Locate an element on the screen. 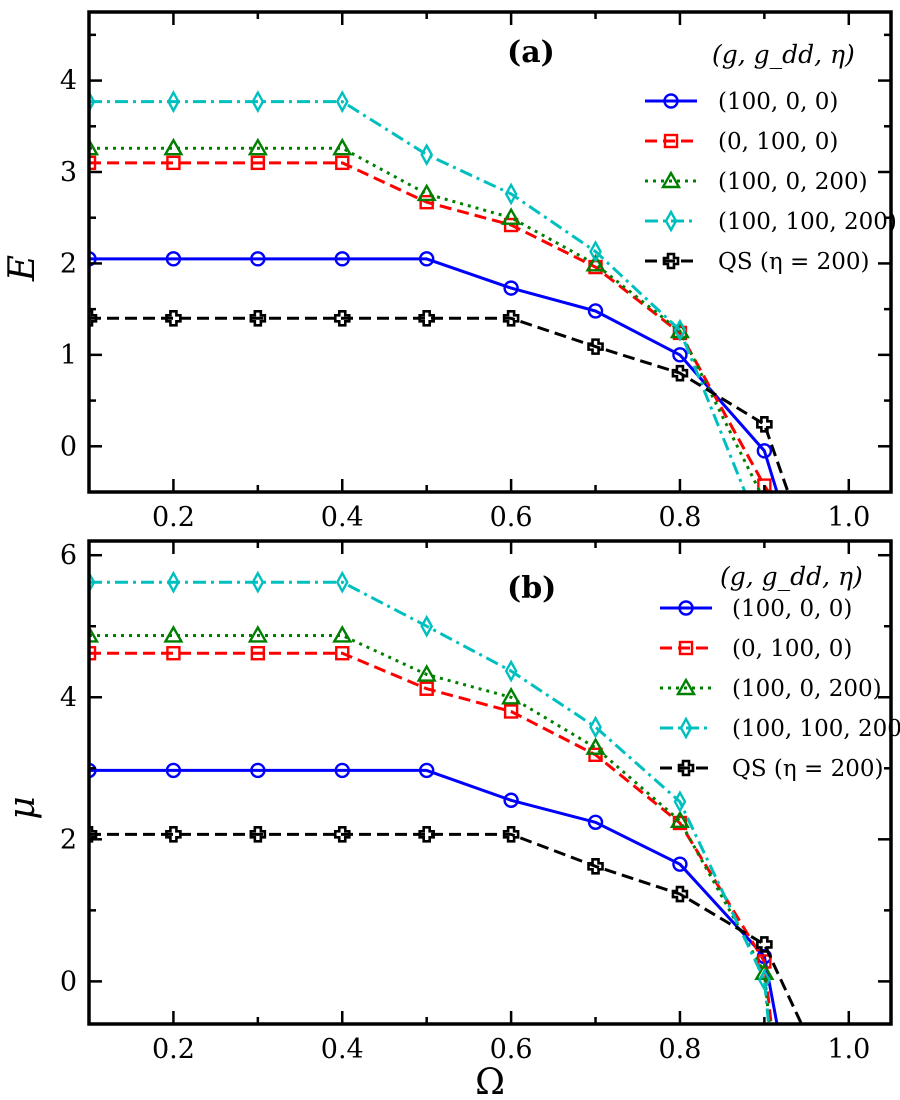  data-point-s0-p1 is located at coordinates (173, 259).